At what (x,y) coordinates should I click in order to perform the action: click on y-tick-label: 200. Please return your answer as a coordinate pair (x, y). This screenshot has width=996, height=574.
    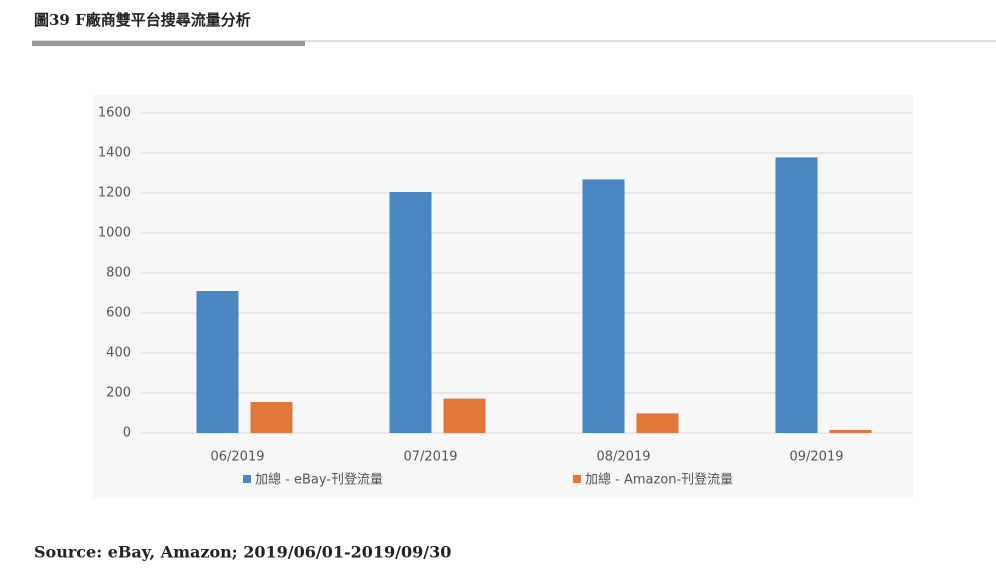
    Looking at the image, I should click on (118, 393).